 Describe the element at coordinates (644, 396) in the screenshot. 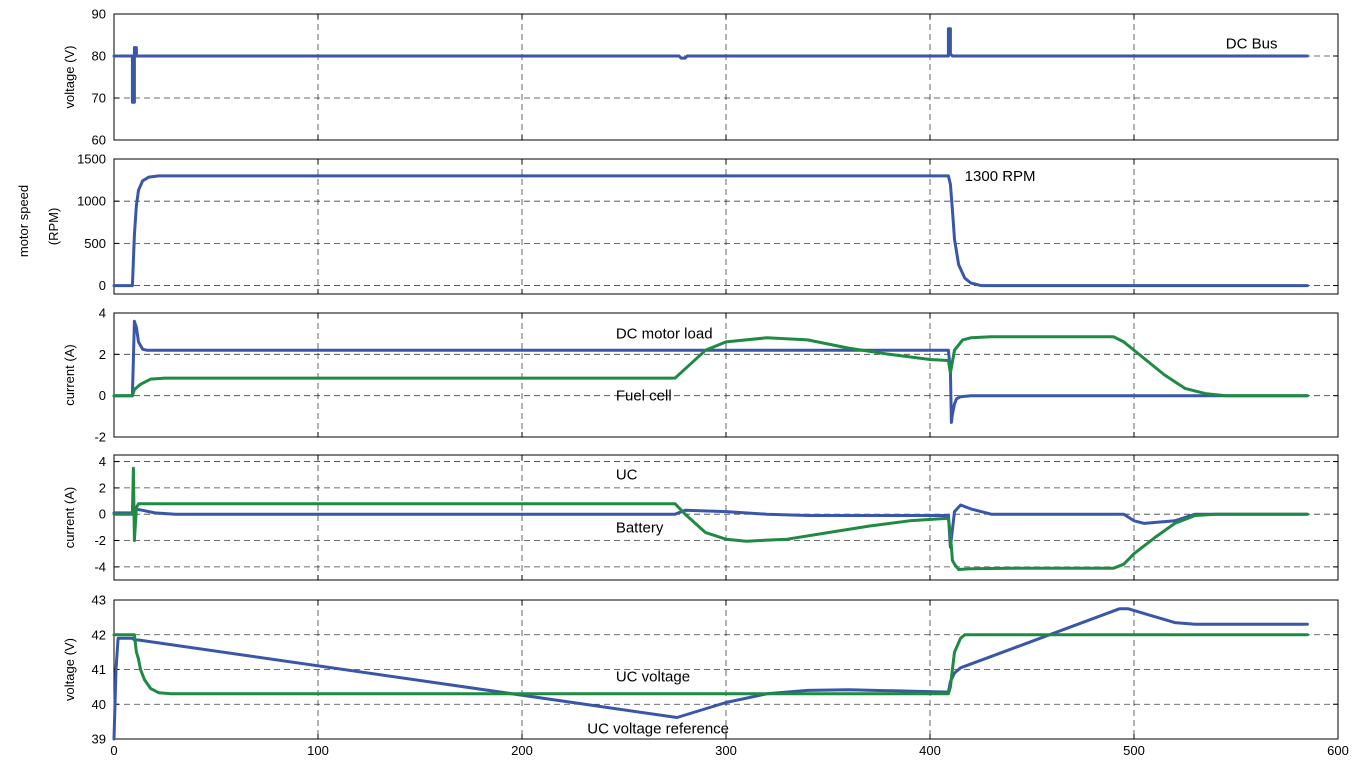

I see `annotation-label: Fuel cell` at that location.